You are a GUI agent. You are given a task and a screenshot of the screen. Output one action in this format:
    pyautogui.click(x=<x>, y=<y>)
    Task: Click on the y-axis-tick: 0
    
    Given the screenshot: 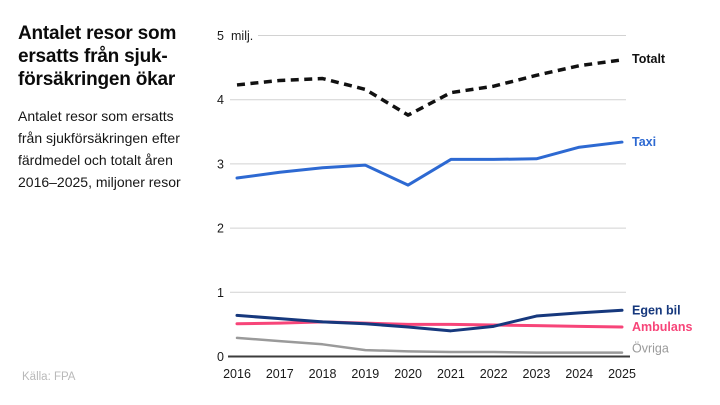 What is the action you would take?
    pyautogui.click(x=220, y=357)
    